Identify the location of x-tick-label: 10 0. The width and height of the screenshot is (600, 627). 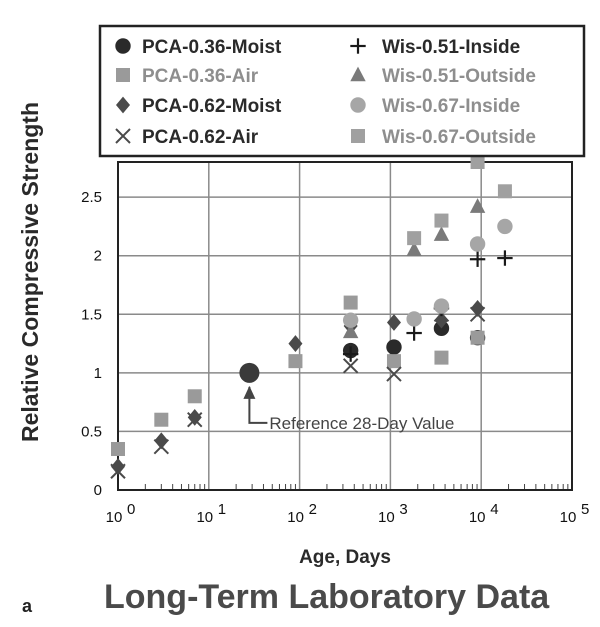
(121, 513).